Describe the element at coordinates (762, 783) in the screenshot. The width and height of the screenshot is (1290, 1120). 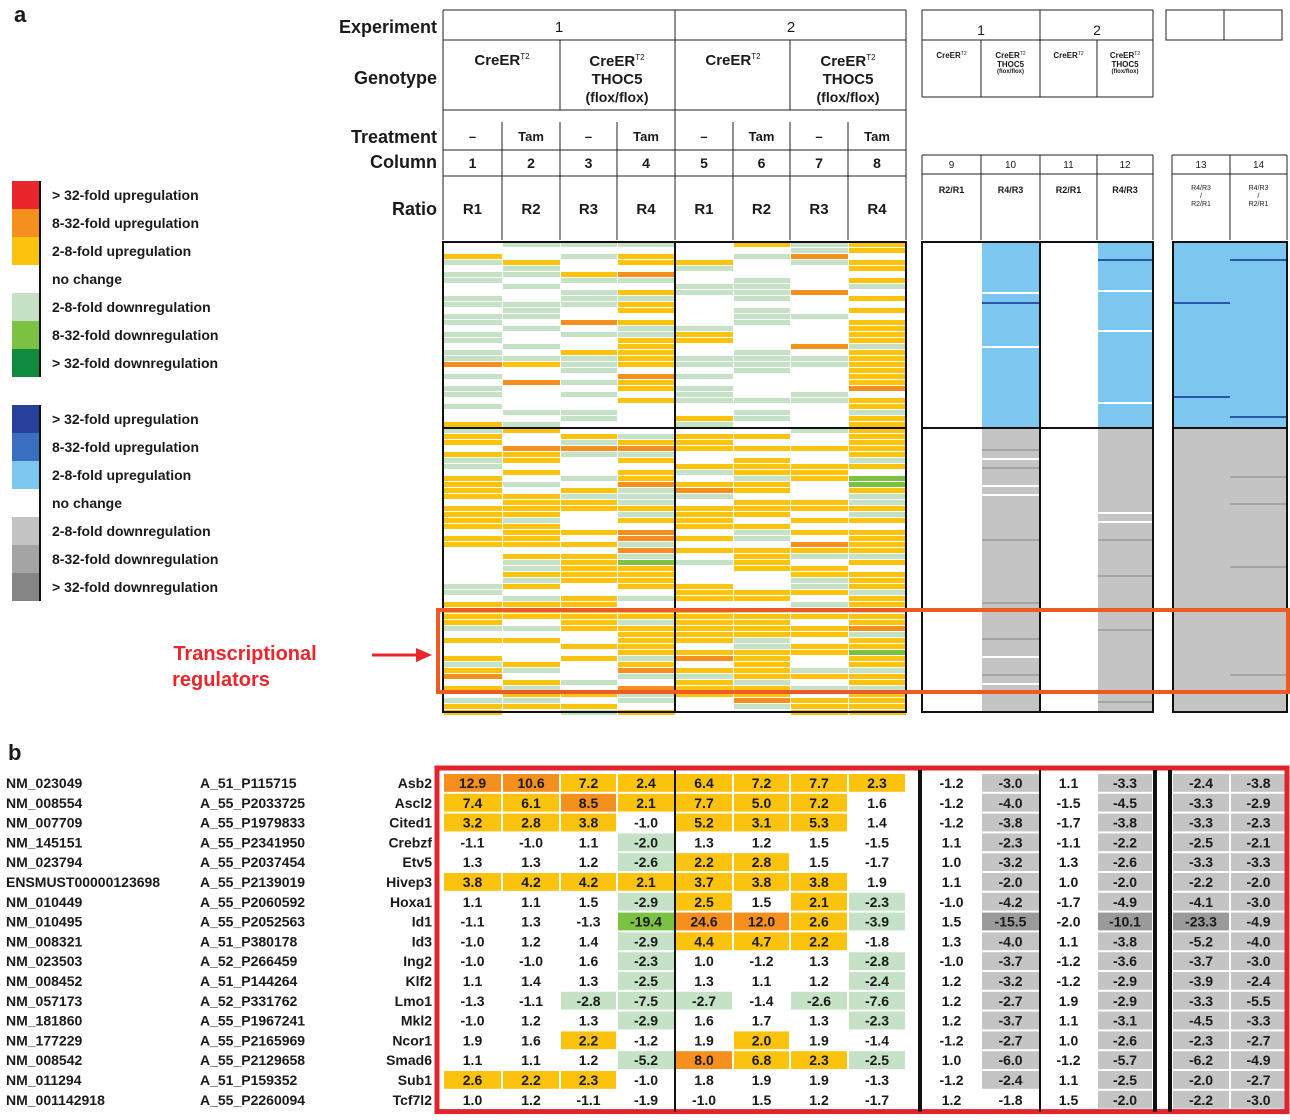
I see `fold-value: 7.2` at that location.